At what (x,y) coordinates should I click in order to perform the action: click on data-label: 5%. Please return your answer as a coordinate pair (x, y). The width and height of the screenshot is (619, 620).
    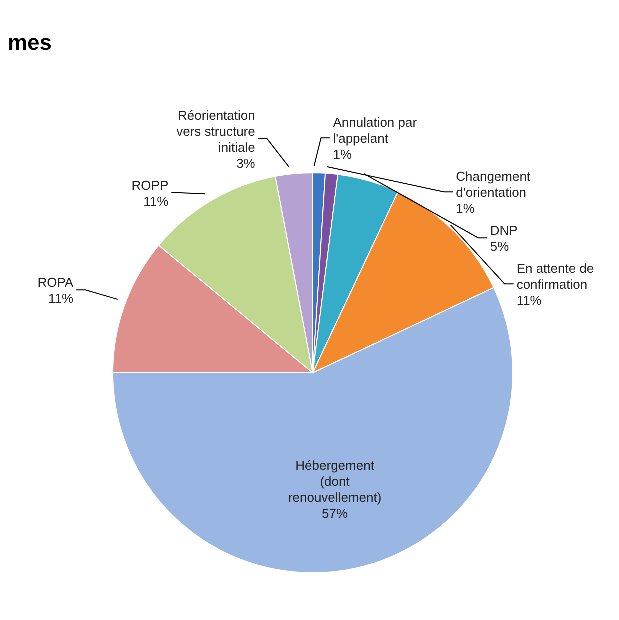
    Looking at the image, I should click on (500, 246).